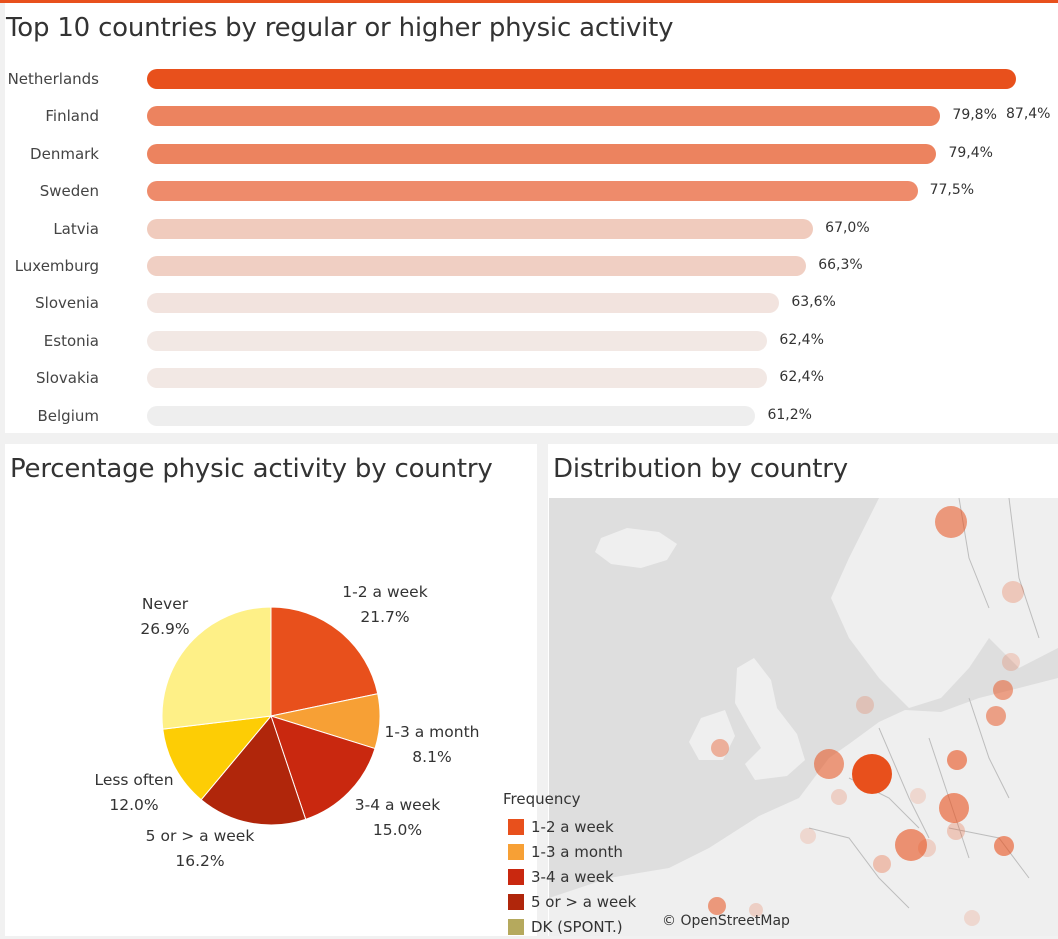  I want to click on pie-chart-title: Percentage physic activity by country, so click(251, 469).